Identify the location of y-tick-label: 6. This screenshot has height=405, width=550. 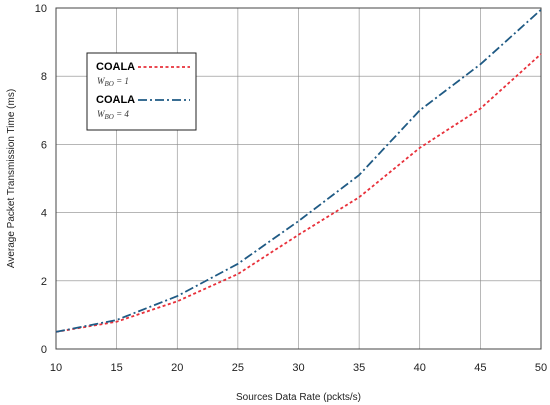
(44, 145).